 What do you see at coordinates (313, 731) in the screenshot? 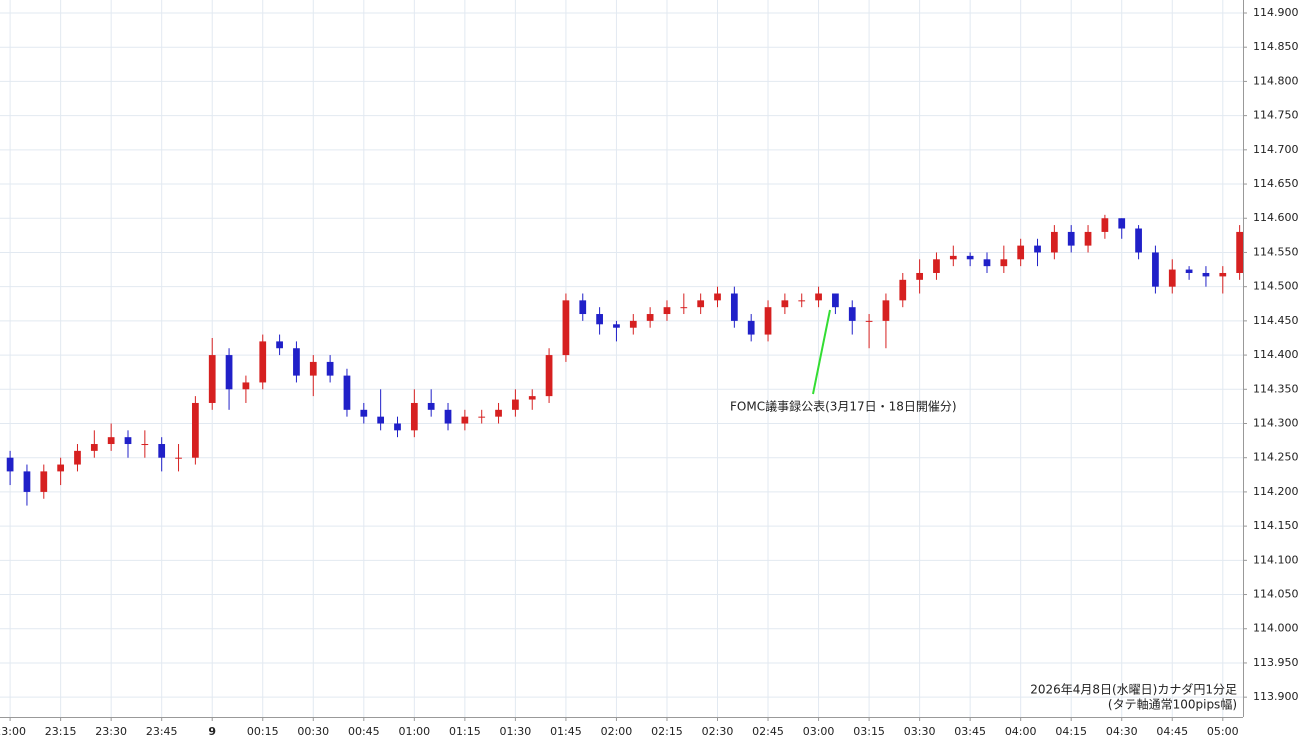
I see `x-tick-label: 00:30` at bounding box center [313, 731].